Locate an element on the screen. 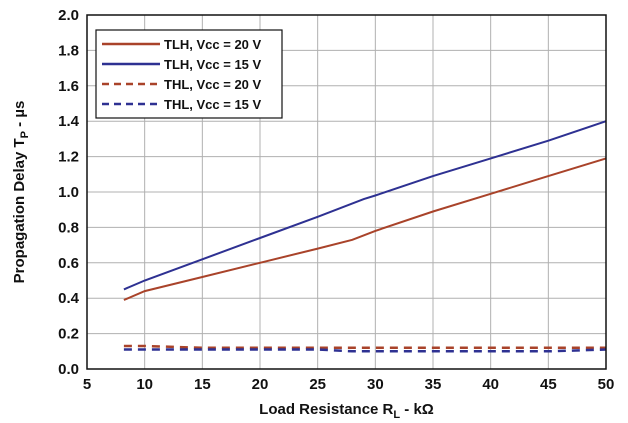 This screenshot has width=628, height=423. y-tick-label: 0.4 is located at coordinates (69, 298).